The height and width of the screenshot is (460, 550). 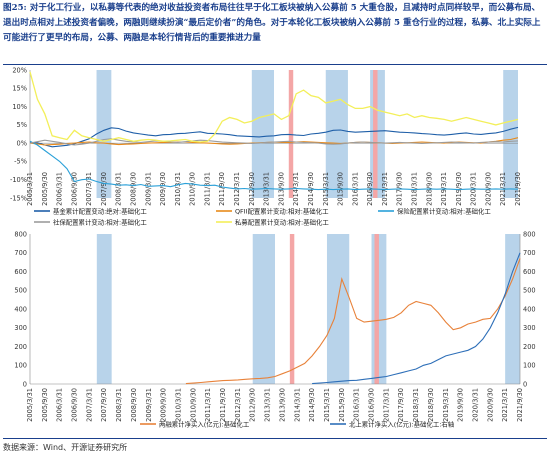 What do you see at coordinates (525, 384) in the screenshot?
I see `y-tick-label-right: 0` at bounding box center [525, 384].